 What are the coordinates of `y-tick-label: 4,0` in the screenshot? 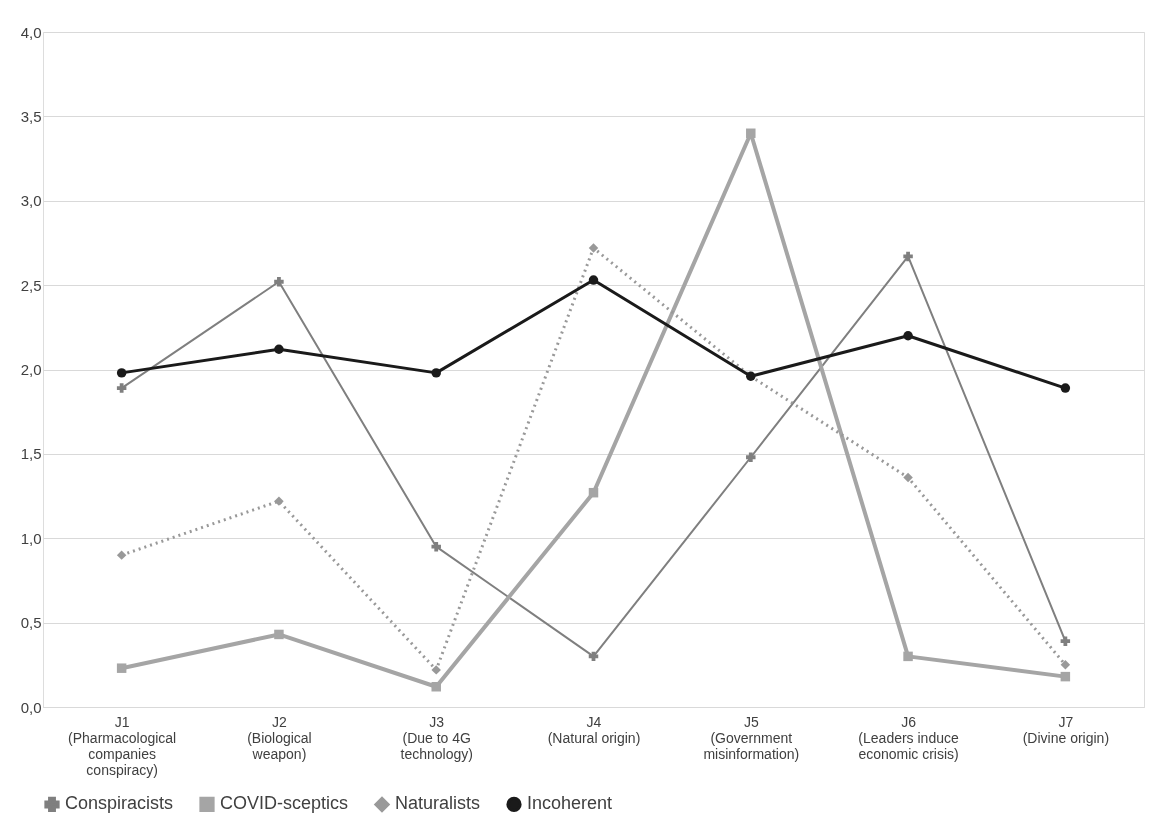 It's located at (31, 32).